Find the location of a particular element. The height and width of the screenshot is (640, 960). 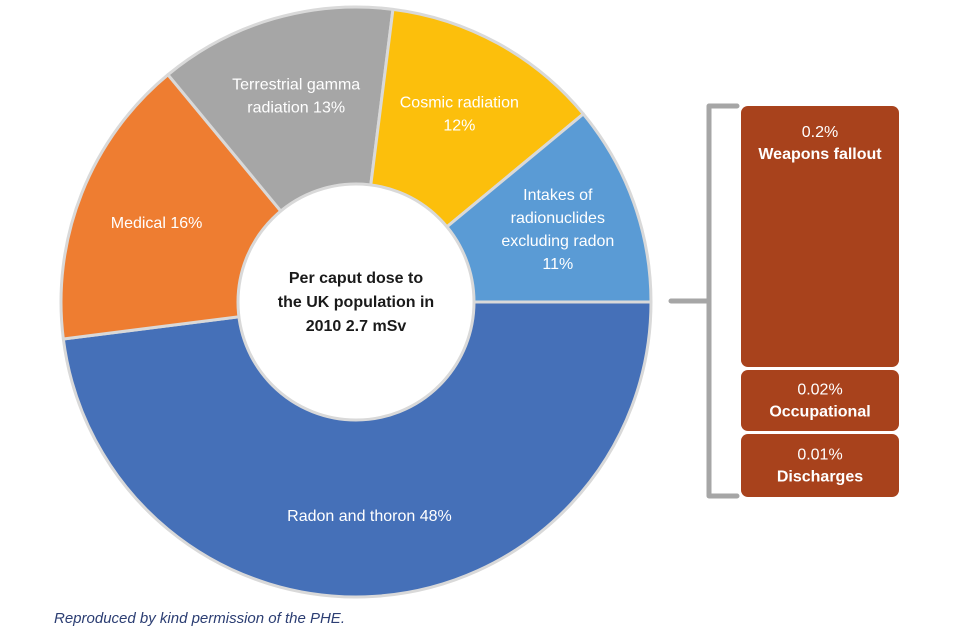

donut-center is located at coordinates (356, 302).